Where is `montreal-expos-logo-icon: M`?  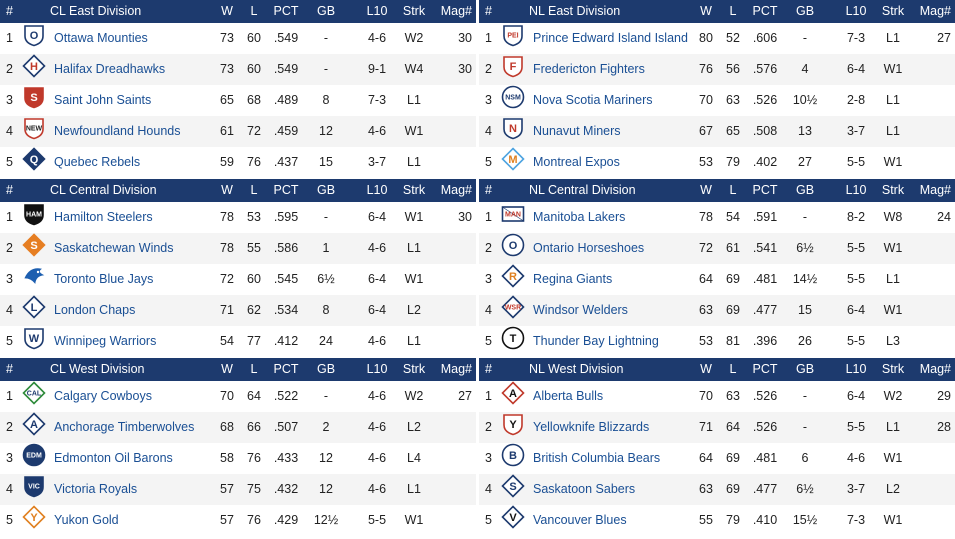
montreal-expos-logo-icon: M is located at coordinates (513, 159).